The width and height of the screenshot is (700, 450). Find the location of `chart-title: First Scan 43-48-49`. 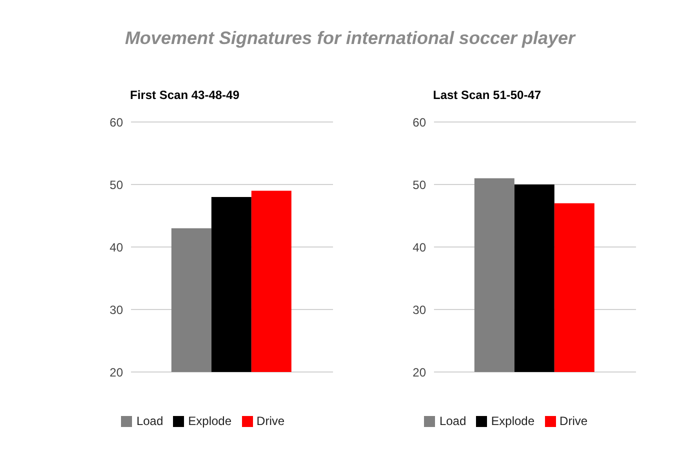

chart-title: First Scan 43-48-49 is located at coordinates (185, 96).